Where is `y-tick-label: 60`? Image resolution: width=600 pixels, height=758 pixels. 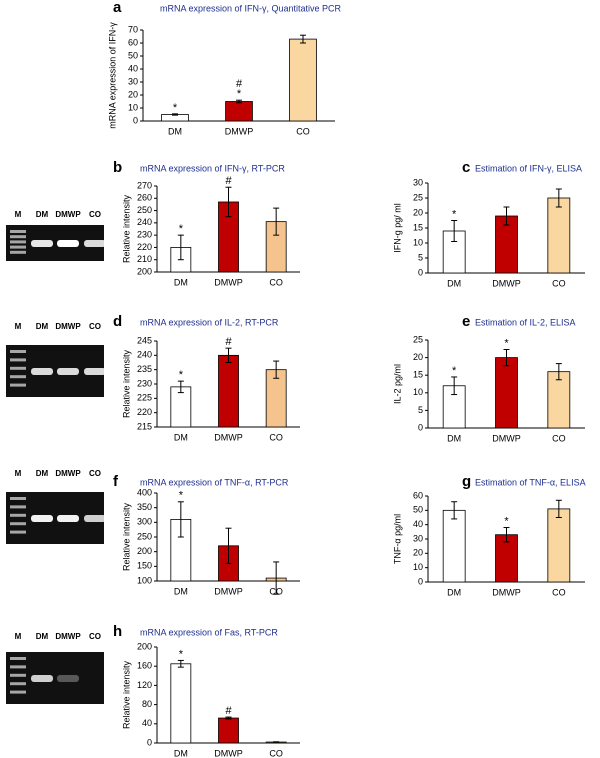 y-tick-label: 60 is located at coordinates (133, 42).